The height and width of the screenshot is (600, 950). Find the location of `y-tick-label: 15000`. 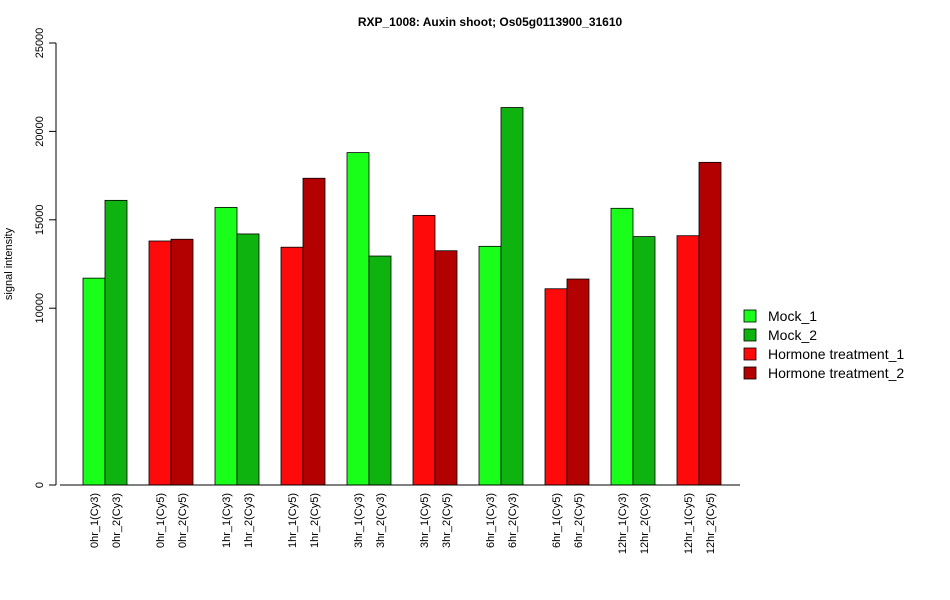

y-tick-label: 15000 is located at coordinates (40, 220).